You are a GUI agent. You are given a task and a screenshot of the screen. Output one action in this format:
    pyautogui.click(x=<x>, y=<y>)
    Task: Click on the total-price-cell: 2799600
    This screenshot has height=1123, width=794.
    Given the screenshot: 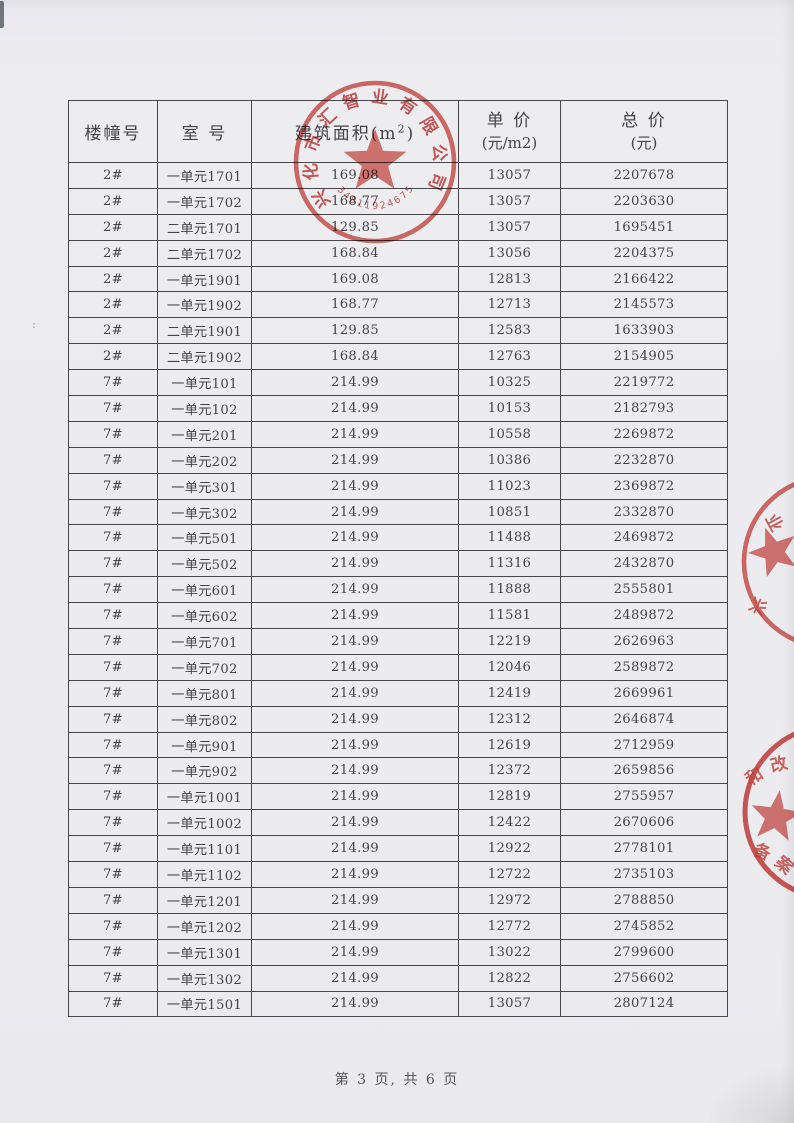 What is the action you would take?
    pyautogui.click(x=644, y=952)
    